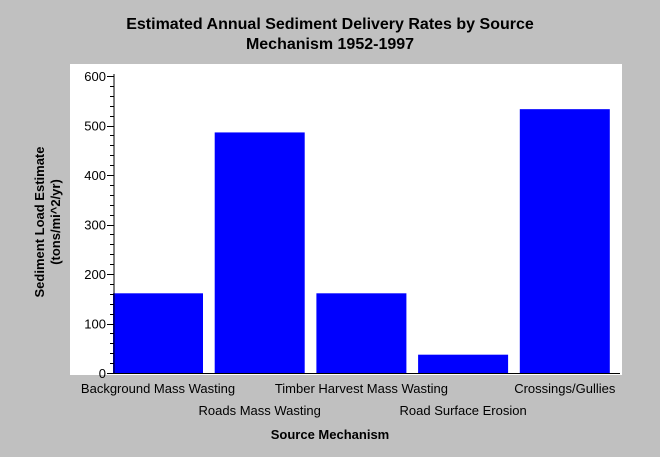  Describe the element at coordinates (330, 44) in the screenshot. I see `chart-title-line-2: Mechanism 1952-1997` at that location.